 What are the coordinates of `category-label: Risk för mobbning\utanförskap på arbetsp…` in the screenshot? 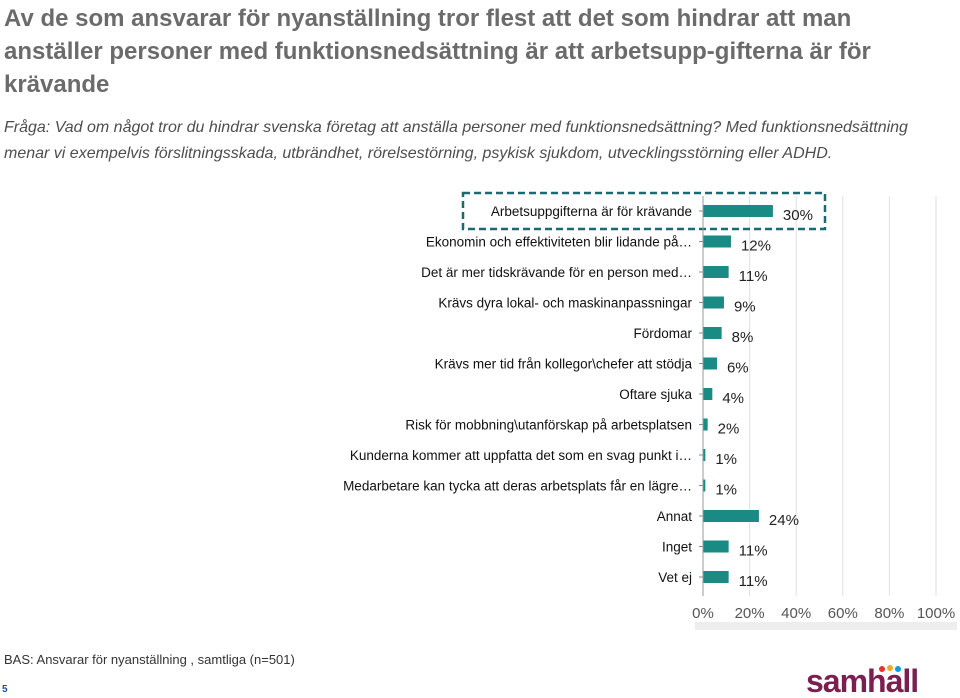 It's located at (548, 425).